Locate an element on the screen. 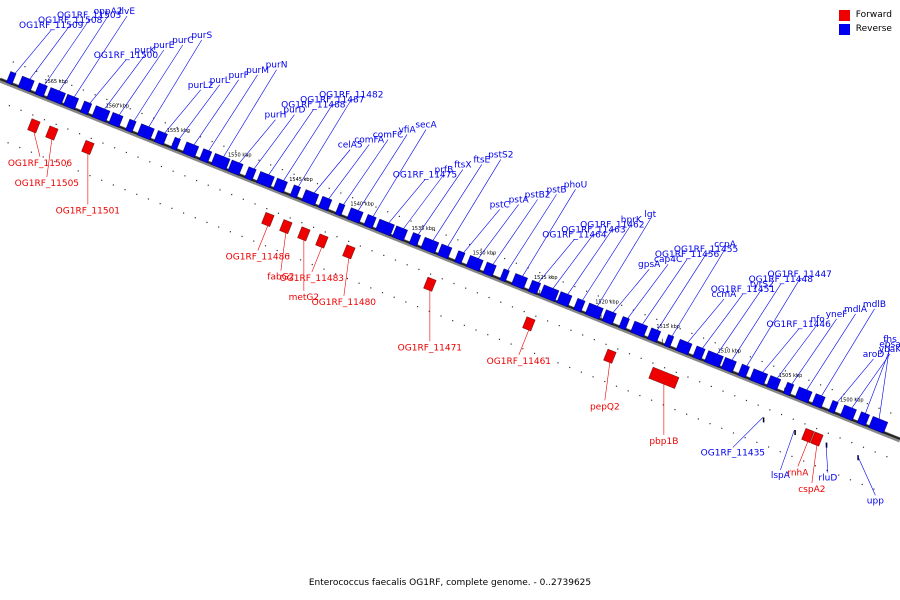  forward-gene-label: OG1RF_11506 is located at coordinates (40, 164).